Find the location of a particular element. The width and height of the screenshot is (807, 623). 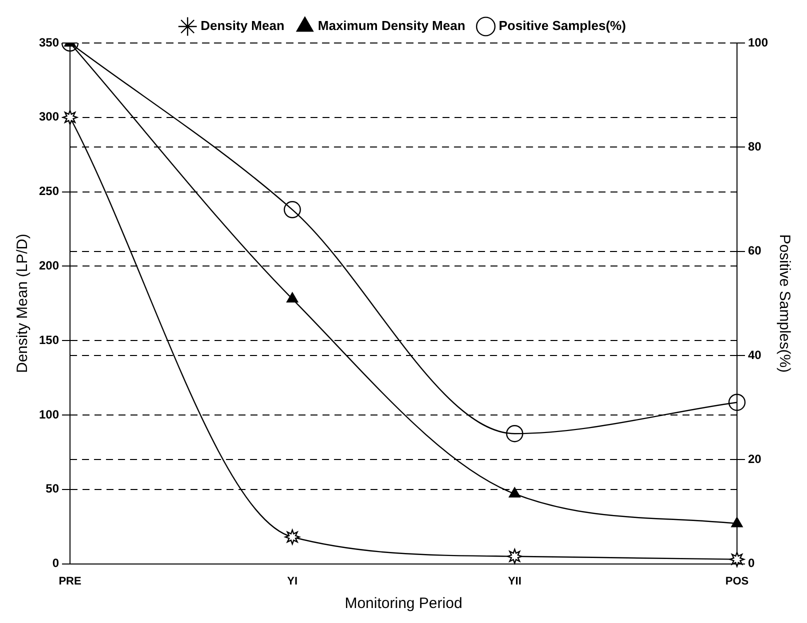

y-tick-label: 350 is located at coordinates (49, 42).